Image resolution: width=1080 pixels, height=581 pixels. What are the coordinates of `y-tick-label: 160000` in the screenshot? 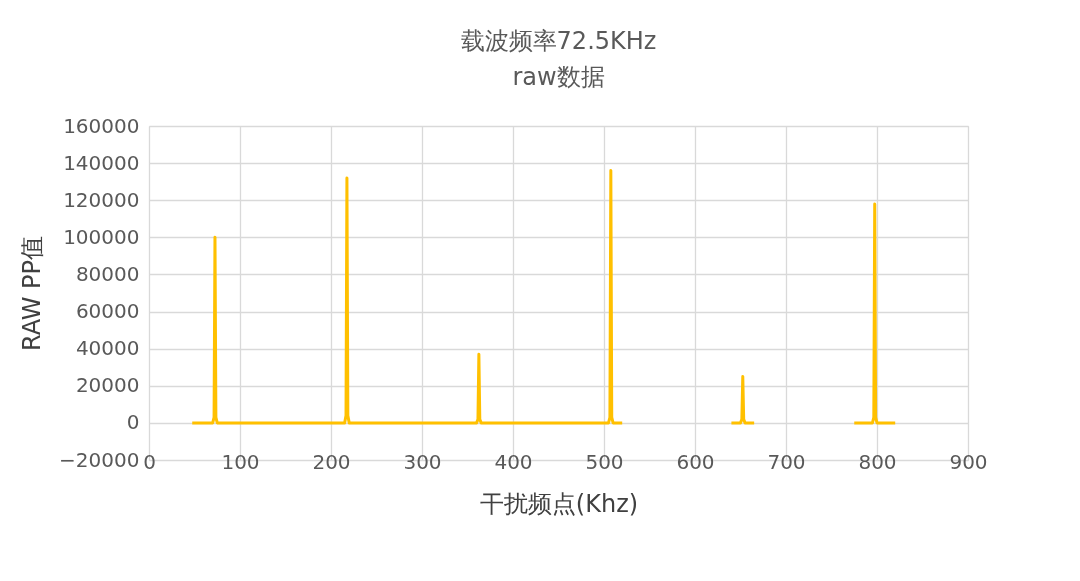 It's located at (101, 125).